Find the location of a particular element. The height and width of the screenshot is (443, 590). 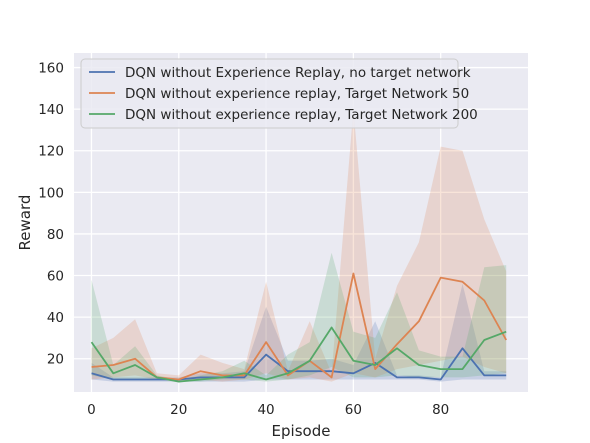

x-axis-label: Episode is located at coordinates (301, 431).